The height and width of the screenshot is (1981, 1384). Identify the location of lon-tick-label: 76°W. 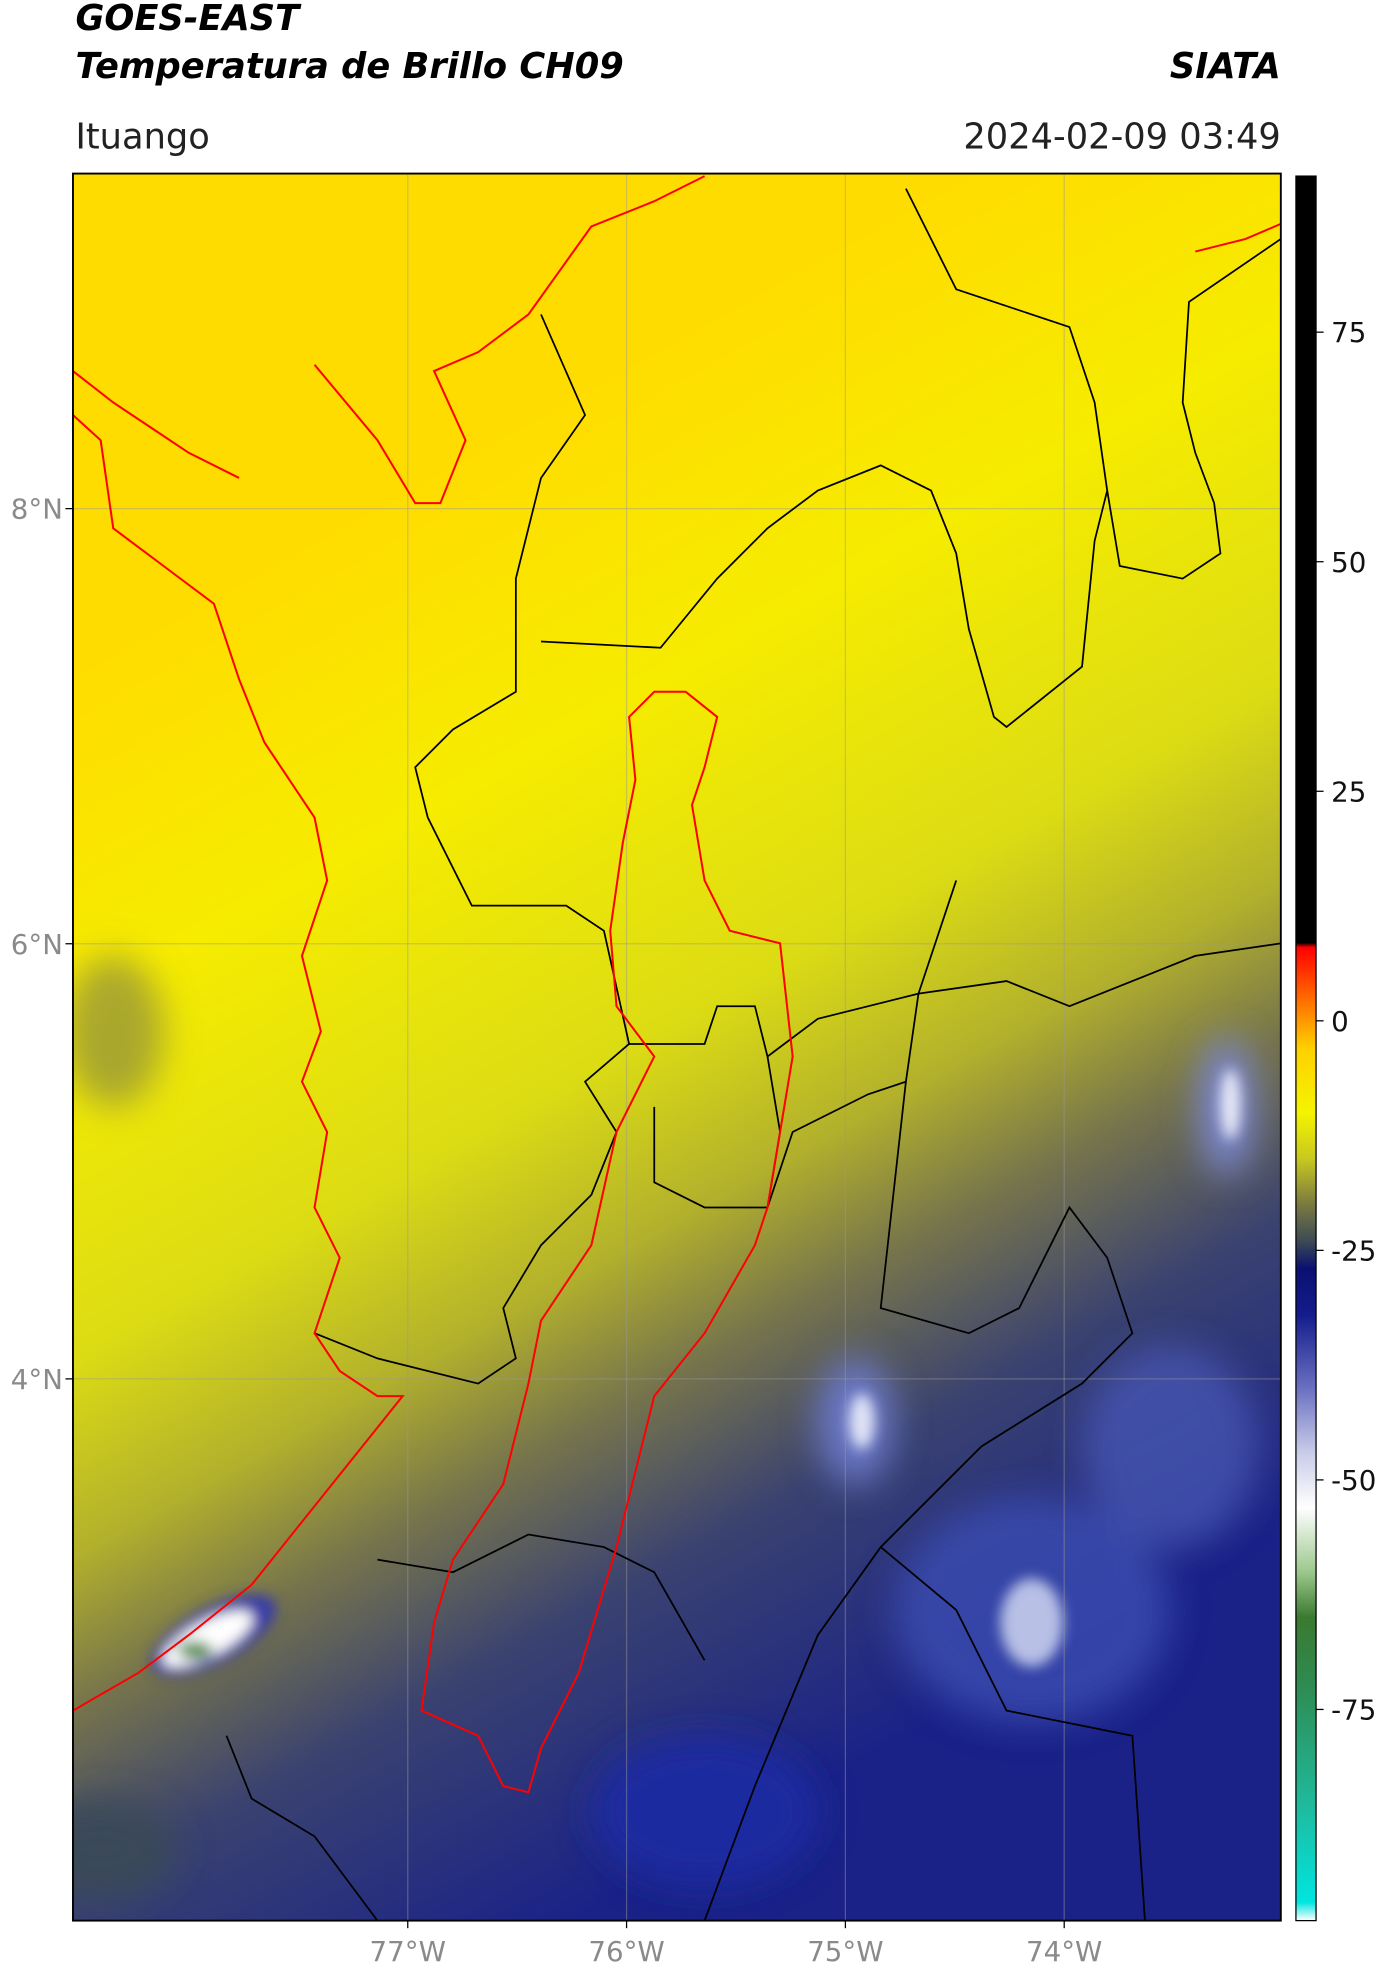
(626, 1951).